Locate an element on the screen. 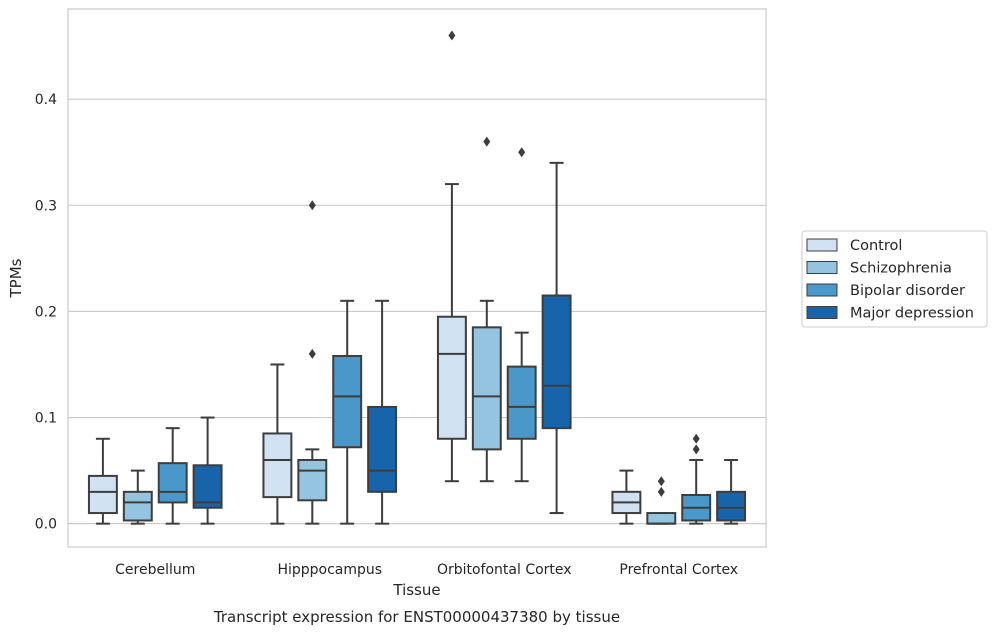 This screenshot has height=634, width=997. legend-label: Control is located at coordinates (876, 246).